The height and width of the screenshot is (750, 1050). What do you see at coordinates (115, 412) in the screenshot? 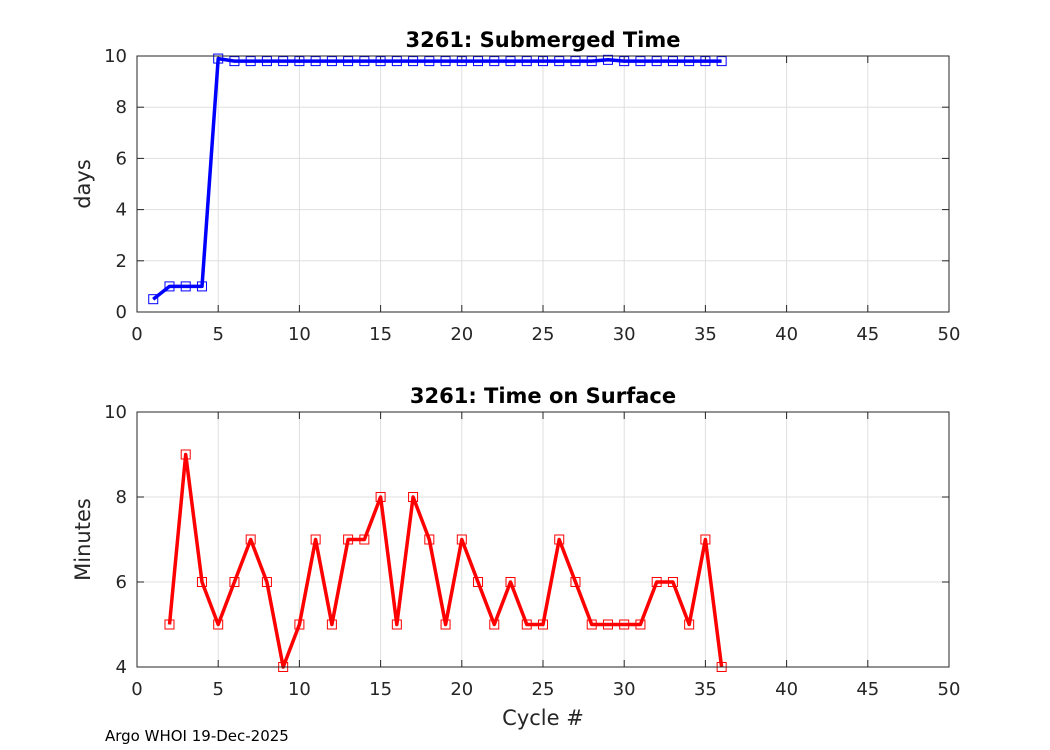
I see `chart-1-y-tick-label: 10` at bounding box center [115, 412].